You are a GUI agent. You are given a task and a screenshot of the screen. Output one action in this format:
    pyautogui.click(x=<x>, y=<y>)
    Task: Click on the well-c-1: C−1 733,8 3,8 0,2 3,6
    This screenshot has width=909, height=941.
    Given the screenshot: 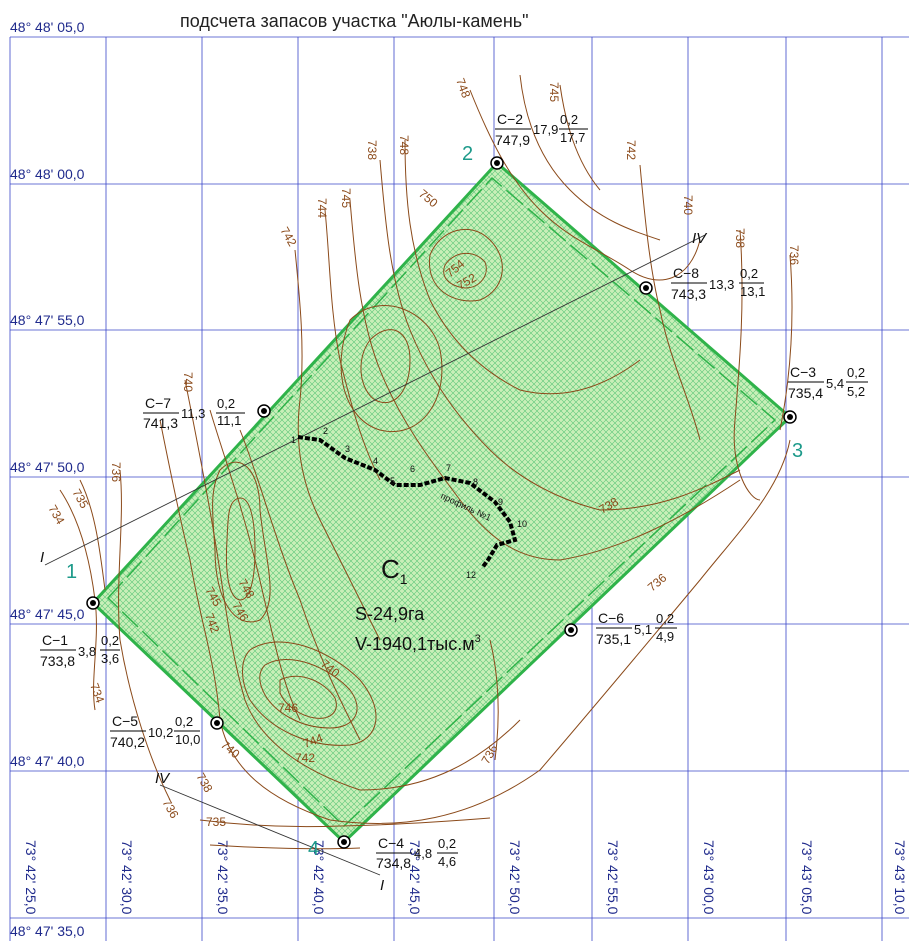 What is the action you would take?
    pyautogui.click(x=80, y=632)
    